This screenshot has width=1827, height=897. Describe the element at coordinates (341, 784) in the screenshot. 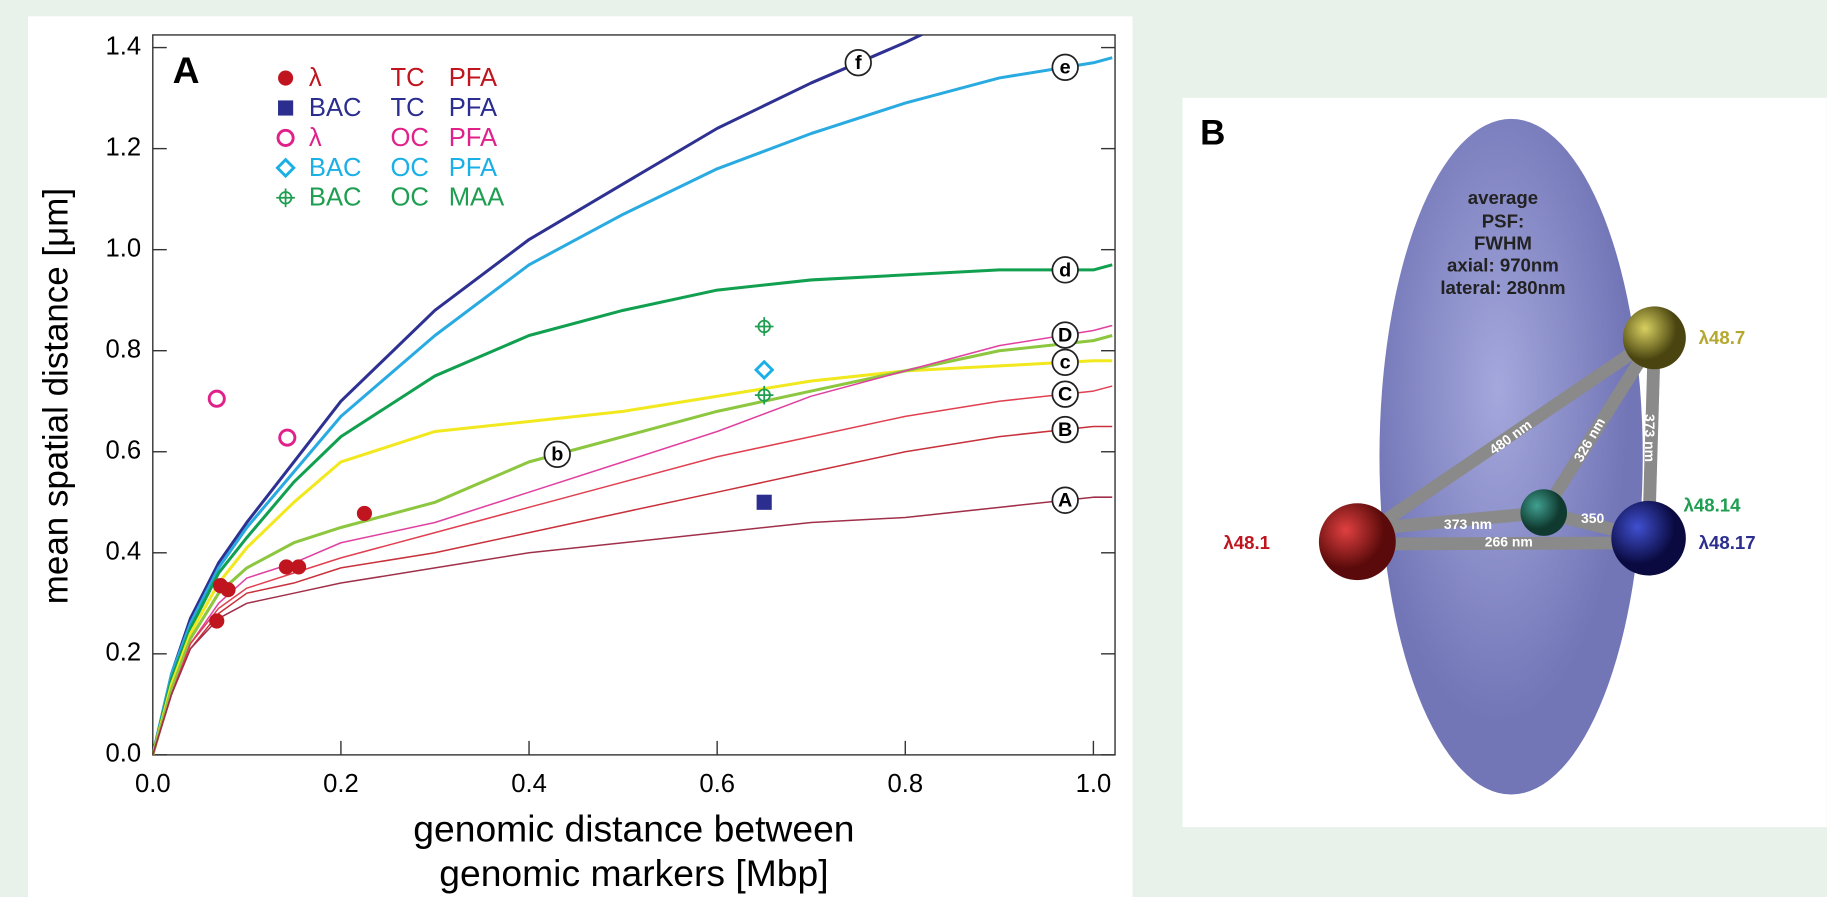

I see `x-tick-label: 0.2` at that location.